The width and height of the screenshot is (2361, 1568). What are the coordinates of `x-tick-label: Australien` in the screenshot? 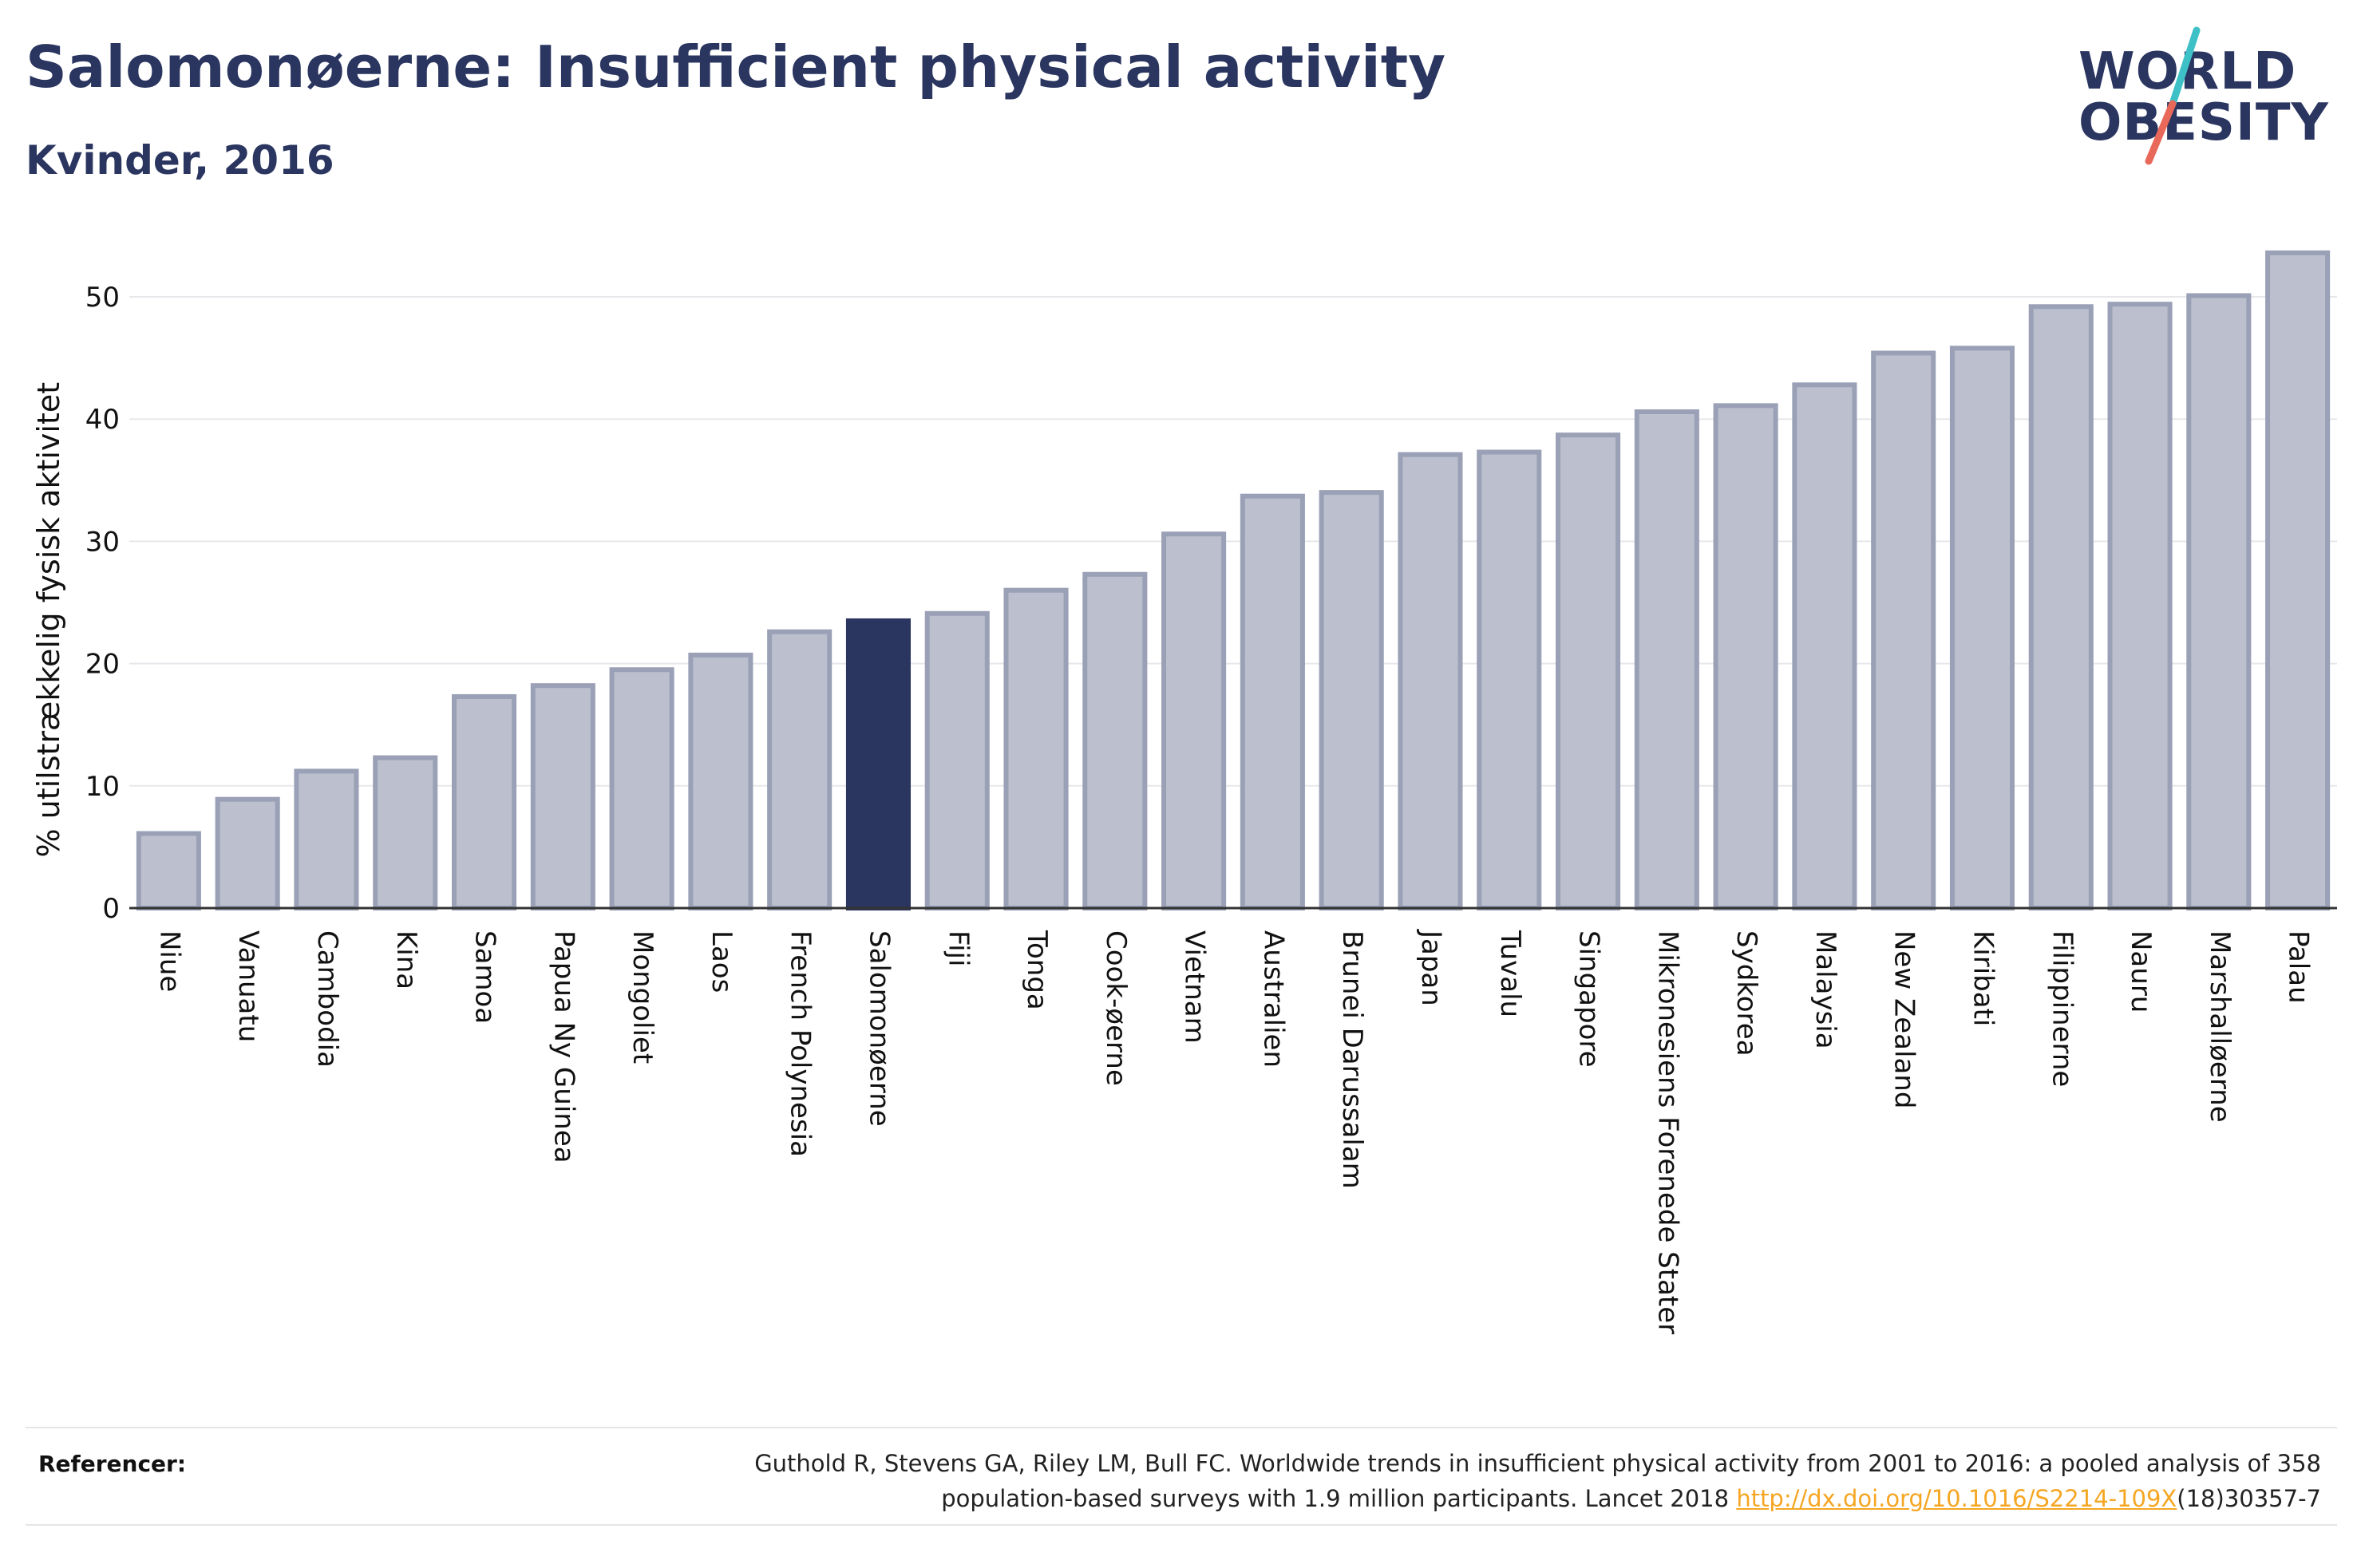 It's located at (1273, 999).